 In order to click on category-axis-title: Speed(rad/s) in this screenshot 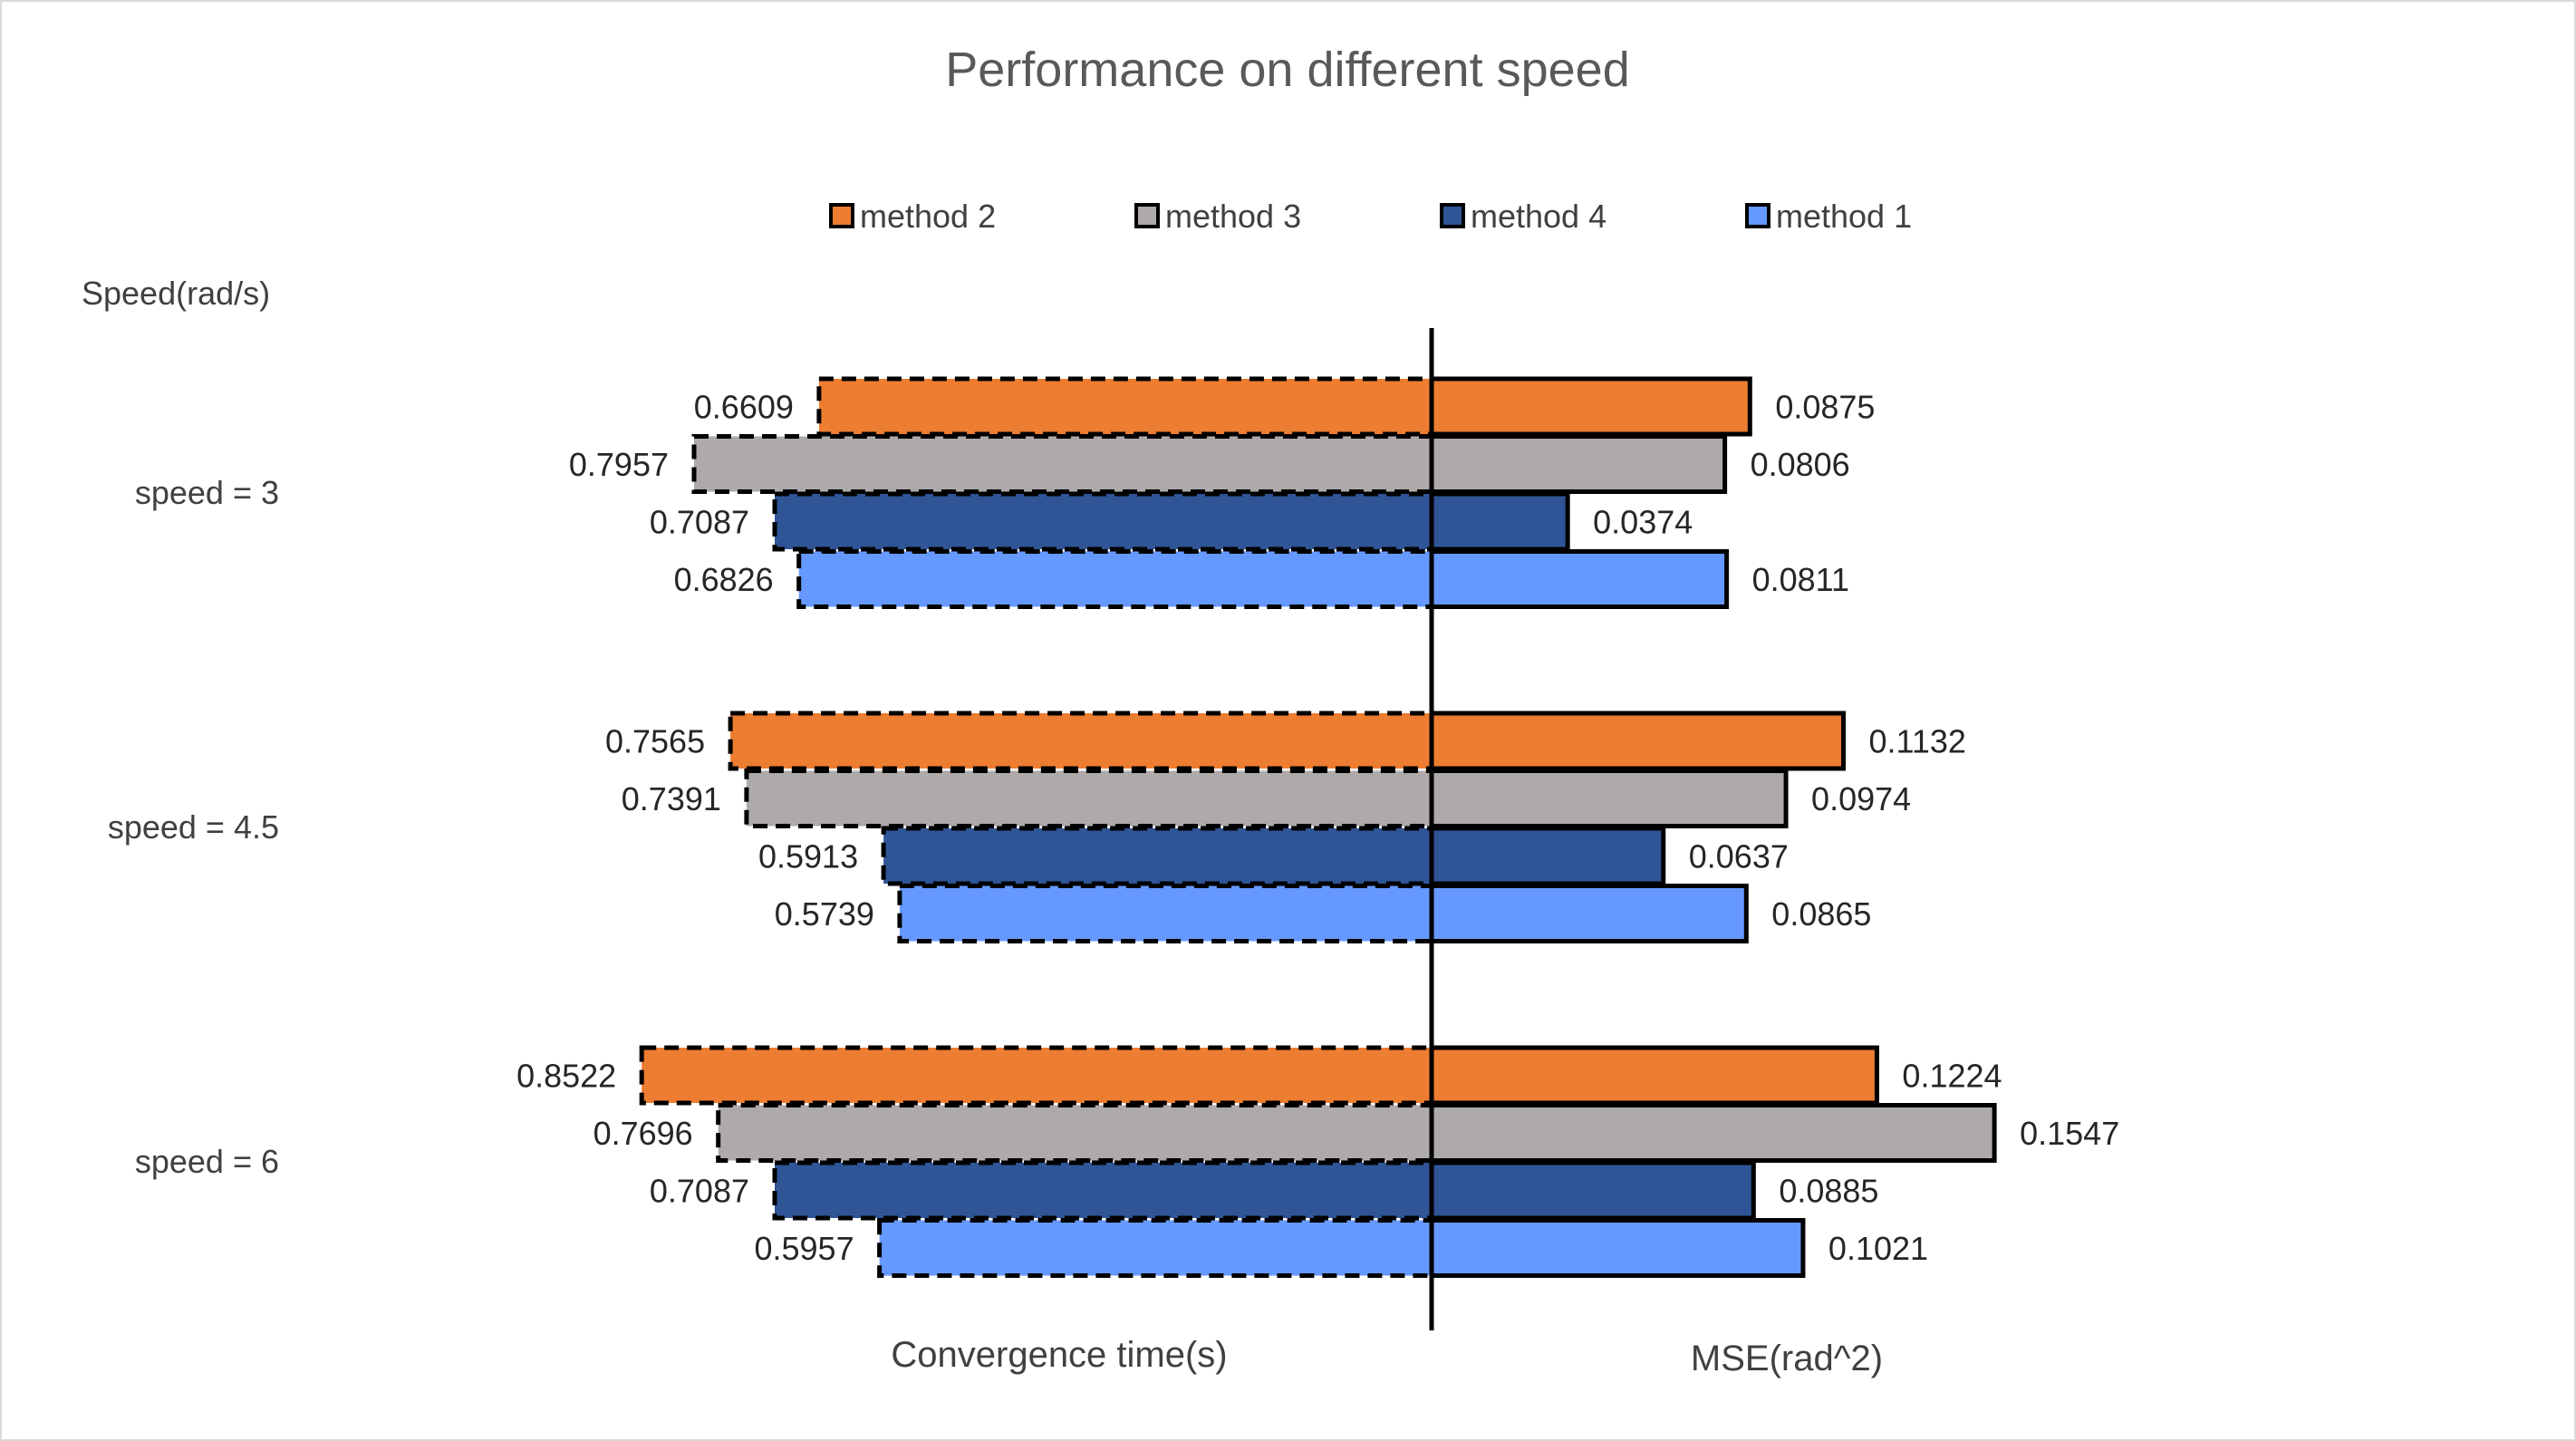, I will do `click(176, 293)`.